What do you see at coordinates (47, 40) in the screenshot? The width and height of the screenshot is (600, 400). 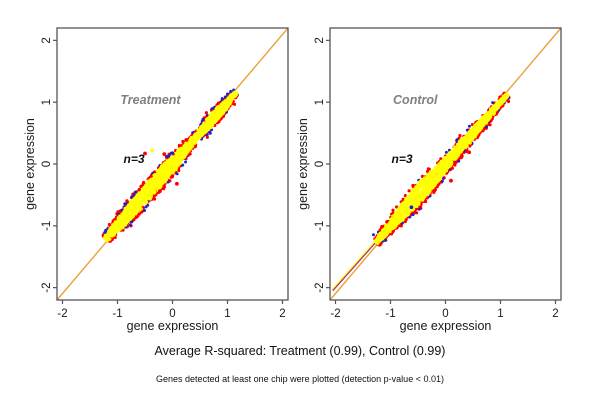 I see `y-tick-label: 2` at bounding box center [47, 40].